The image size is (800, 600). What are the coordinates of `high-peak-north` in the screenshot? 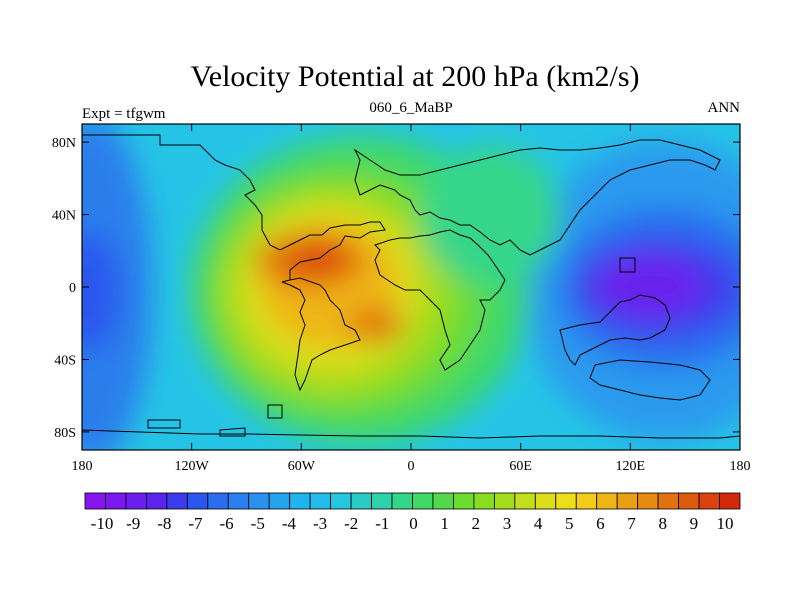 It's located at (318, 260).